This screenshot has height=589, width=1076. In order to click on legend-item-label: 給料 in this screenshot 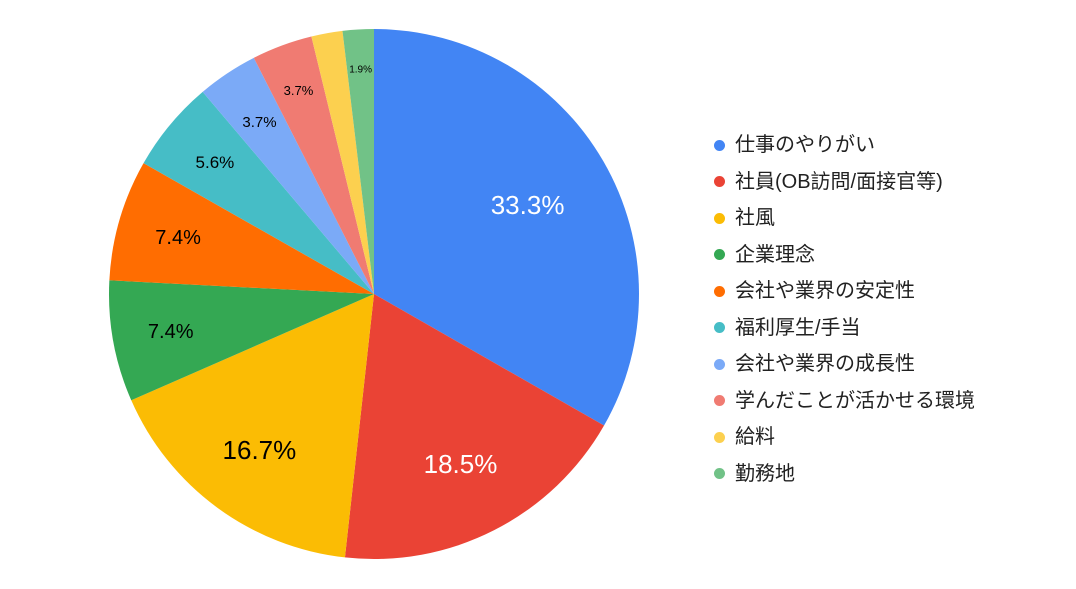, I will do `click(755, 437)`.